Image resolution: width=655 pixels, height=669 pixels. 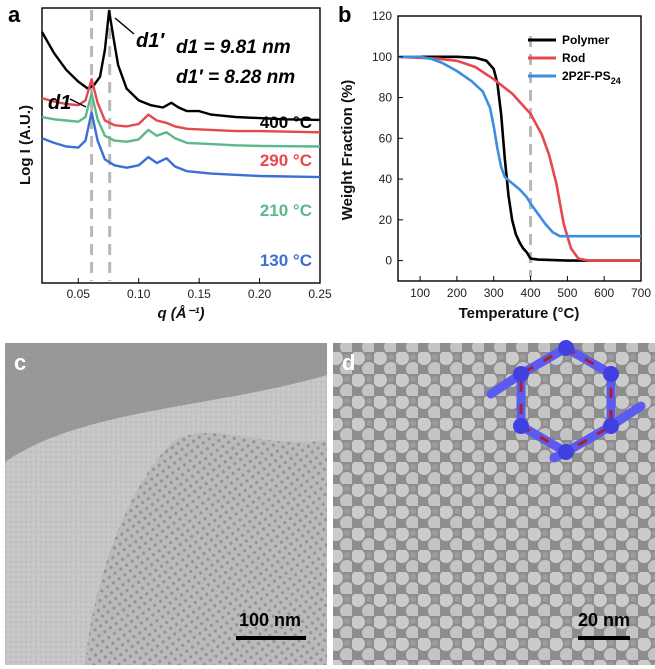 I want to click on d1-prime-peak-marker: d1′, so click(x=150, y=41).